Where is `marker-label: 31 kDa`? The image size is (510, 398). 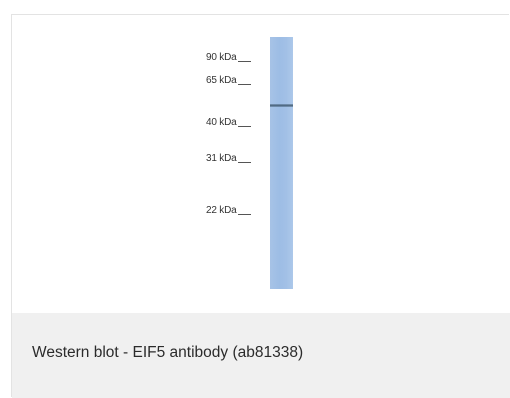 marker-label: 31 kDa is located at coordinates (221, 158).